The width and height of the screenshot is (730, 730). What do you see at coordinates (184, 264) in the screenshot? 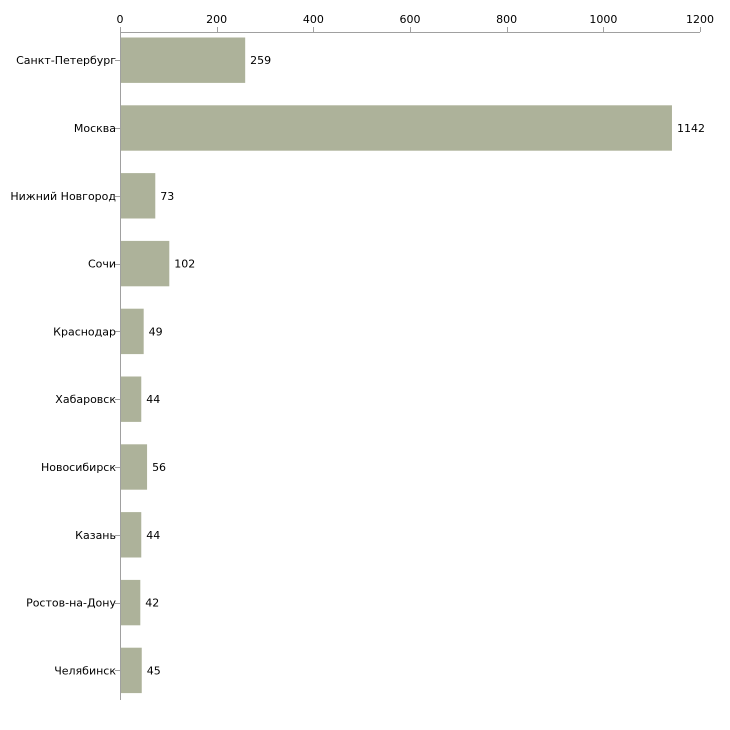
I see `bar-value-label: 102` at bounding box center [184, 264].